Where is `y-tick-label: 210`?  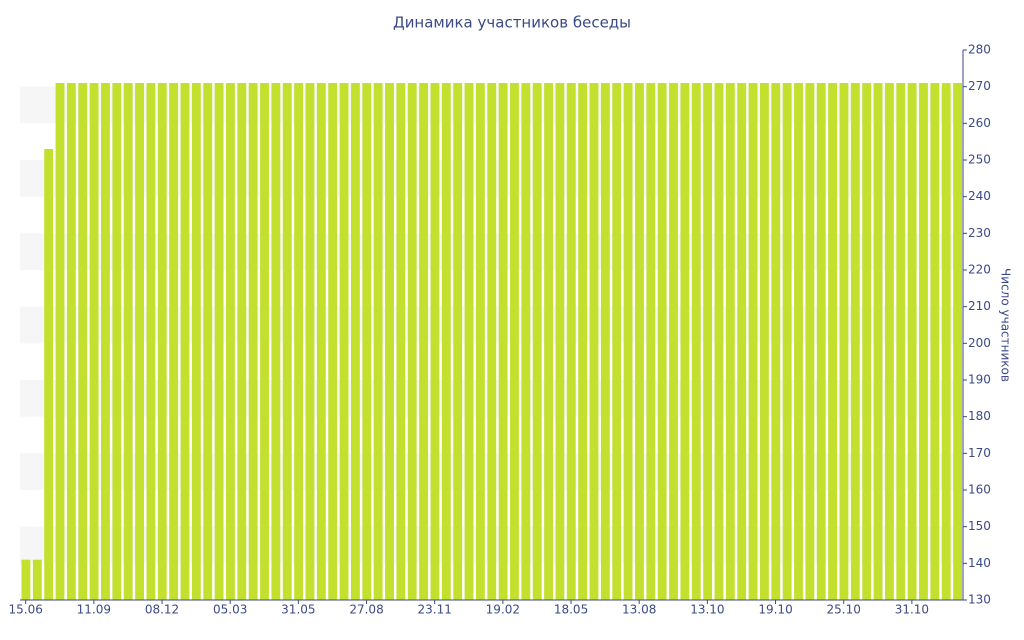
y-tick-label: 210 is located at coordinates (979, 306).